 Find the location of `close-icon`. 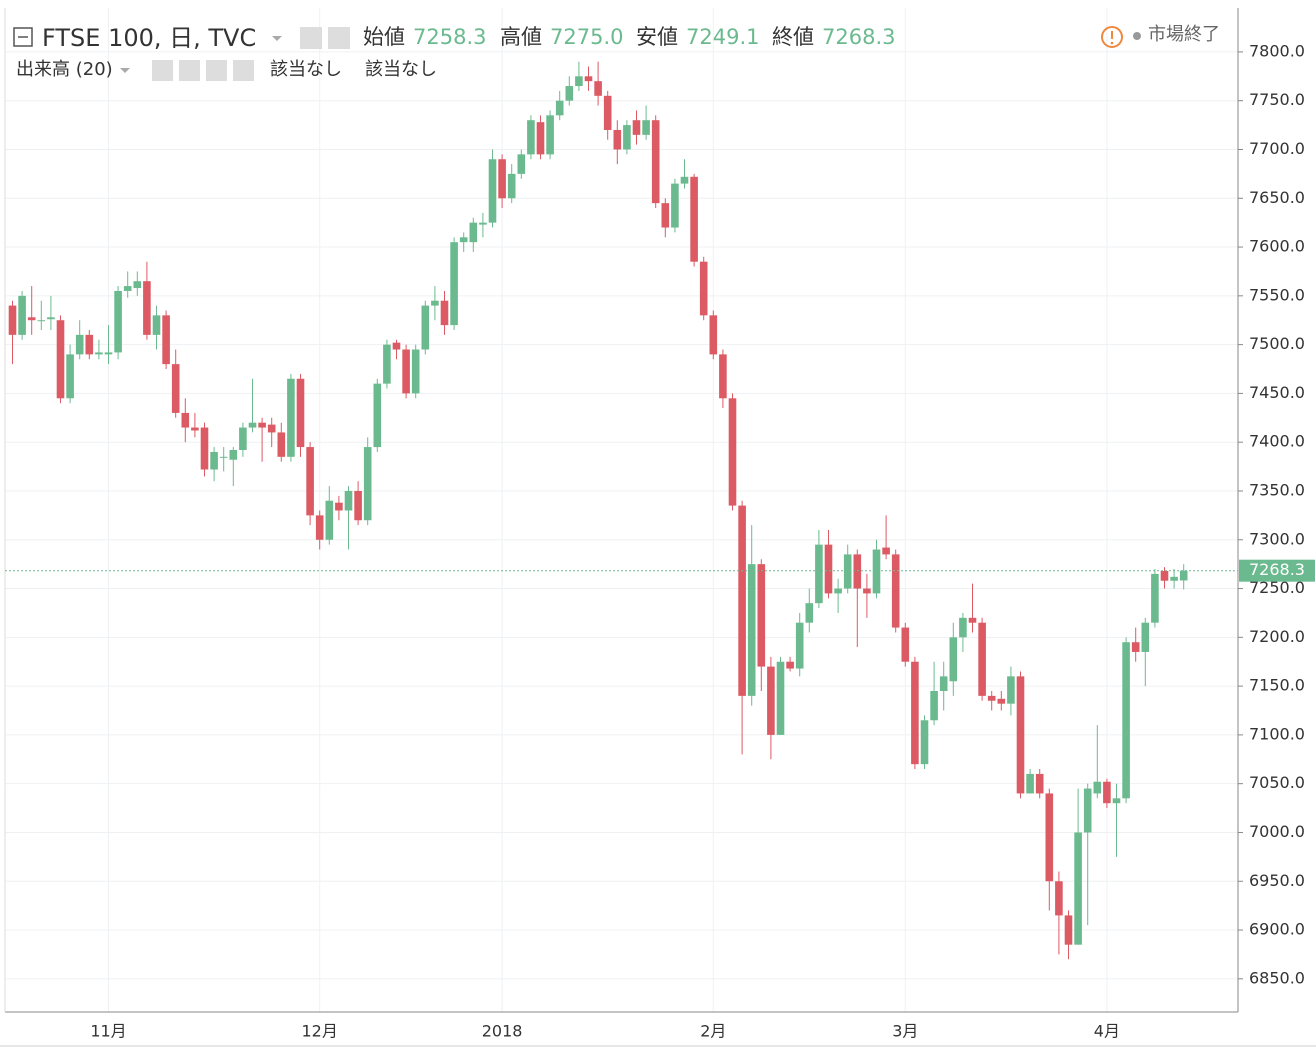

close-icon is located at coordinates (243, 70).